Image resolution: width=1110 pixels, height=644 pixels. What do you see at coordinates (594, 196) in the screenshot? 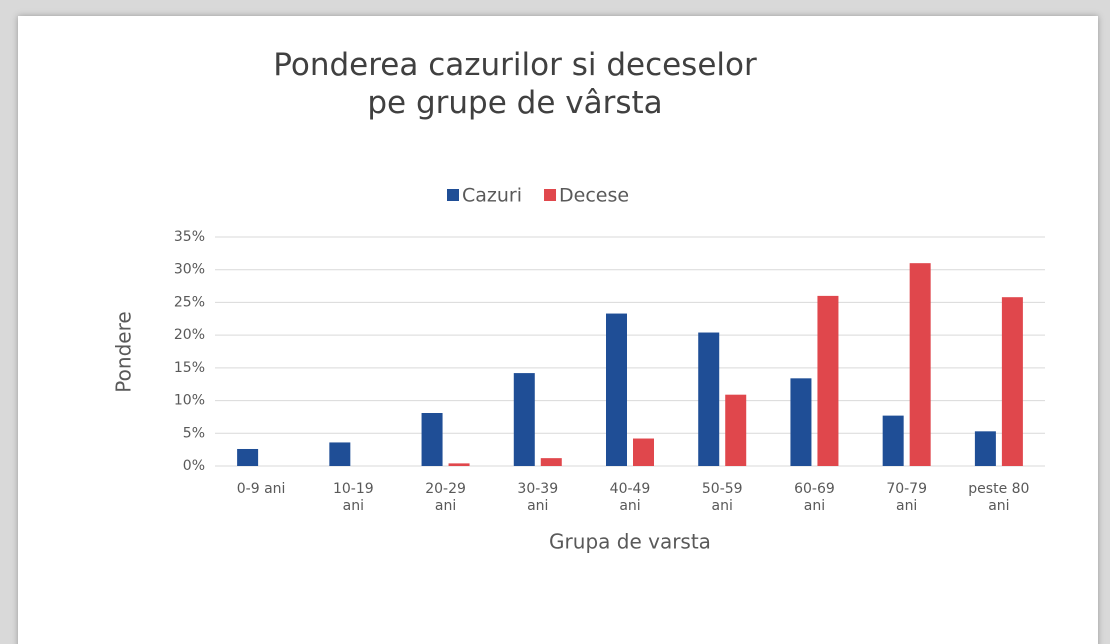
I see `legend-label: Decese` at bounding box center [594, 196].